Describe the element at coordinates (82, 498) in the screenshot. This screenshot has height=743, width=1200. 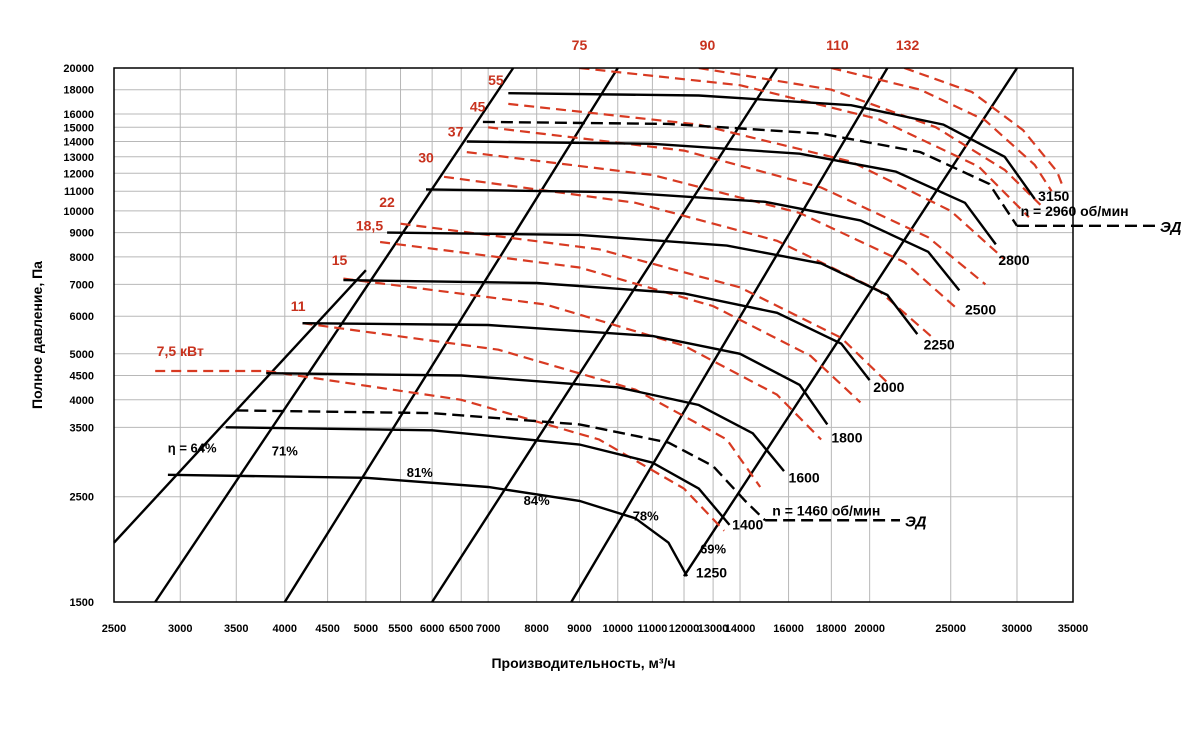
I see `y-tick-label: 2500` at that location.